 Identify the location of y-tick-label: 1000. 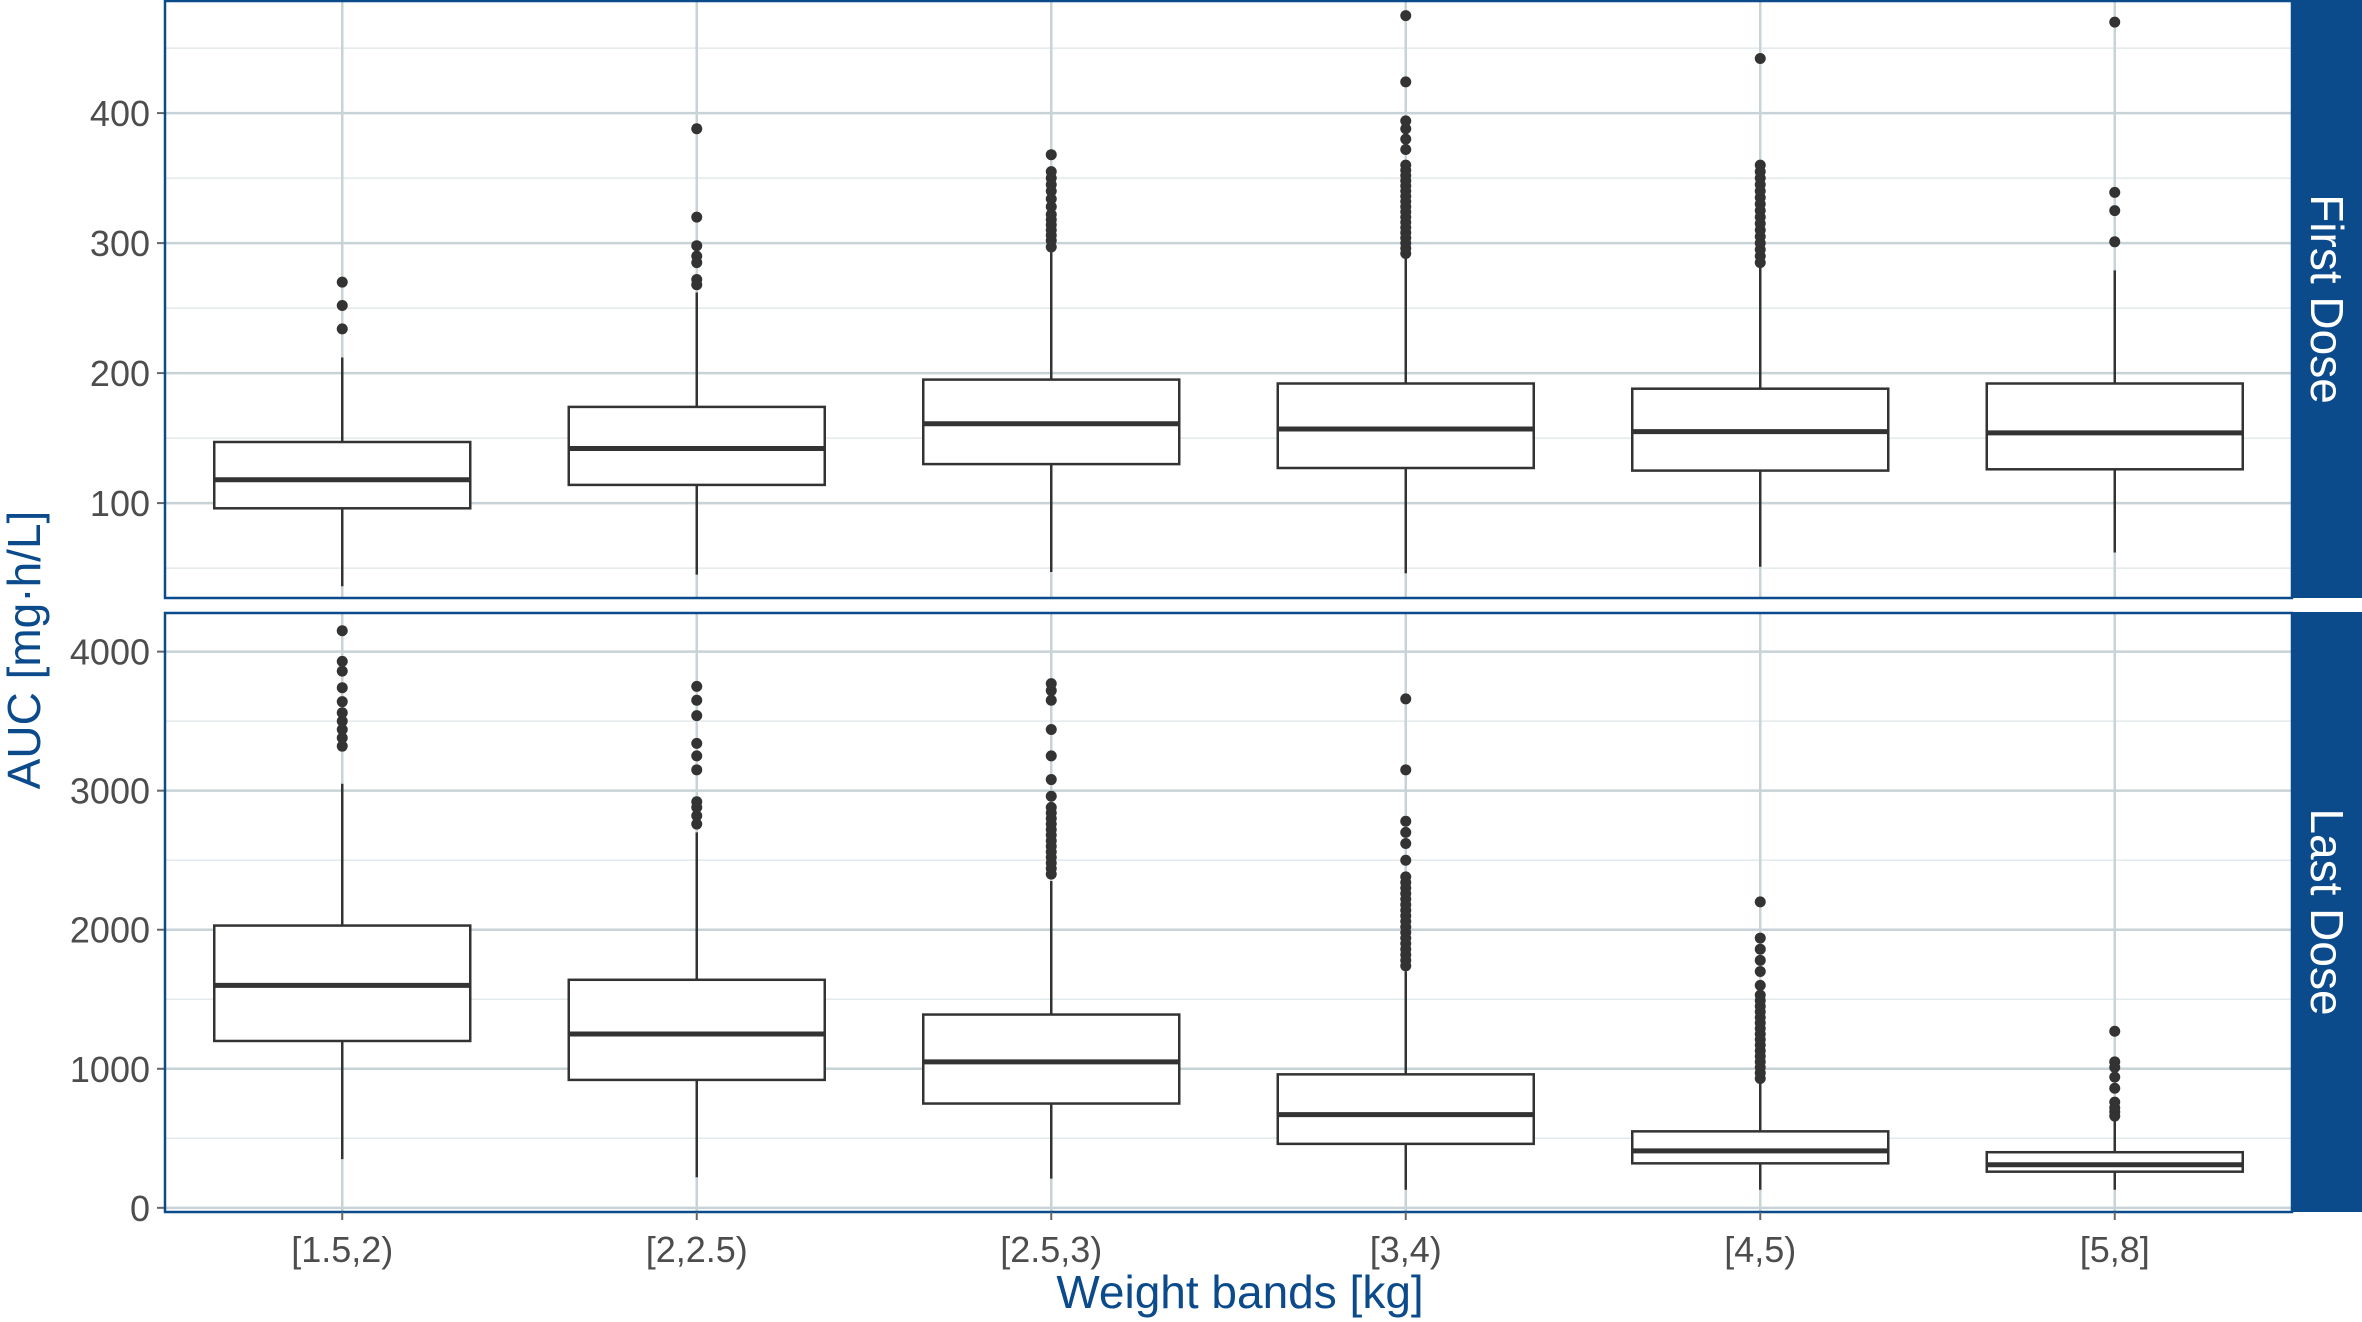
(110, 1069).